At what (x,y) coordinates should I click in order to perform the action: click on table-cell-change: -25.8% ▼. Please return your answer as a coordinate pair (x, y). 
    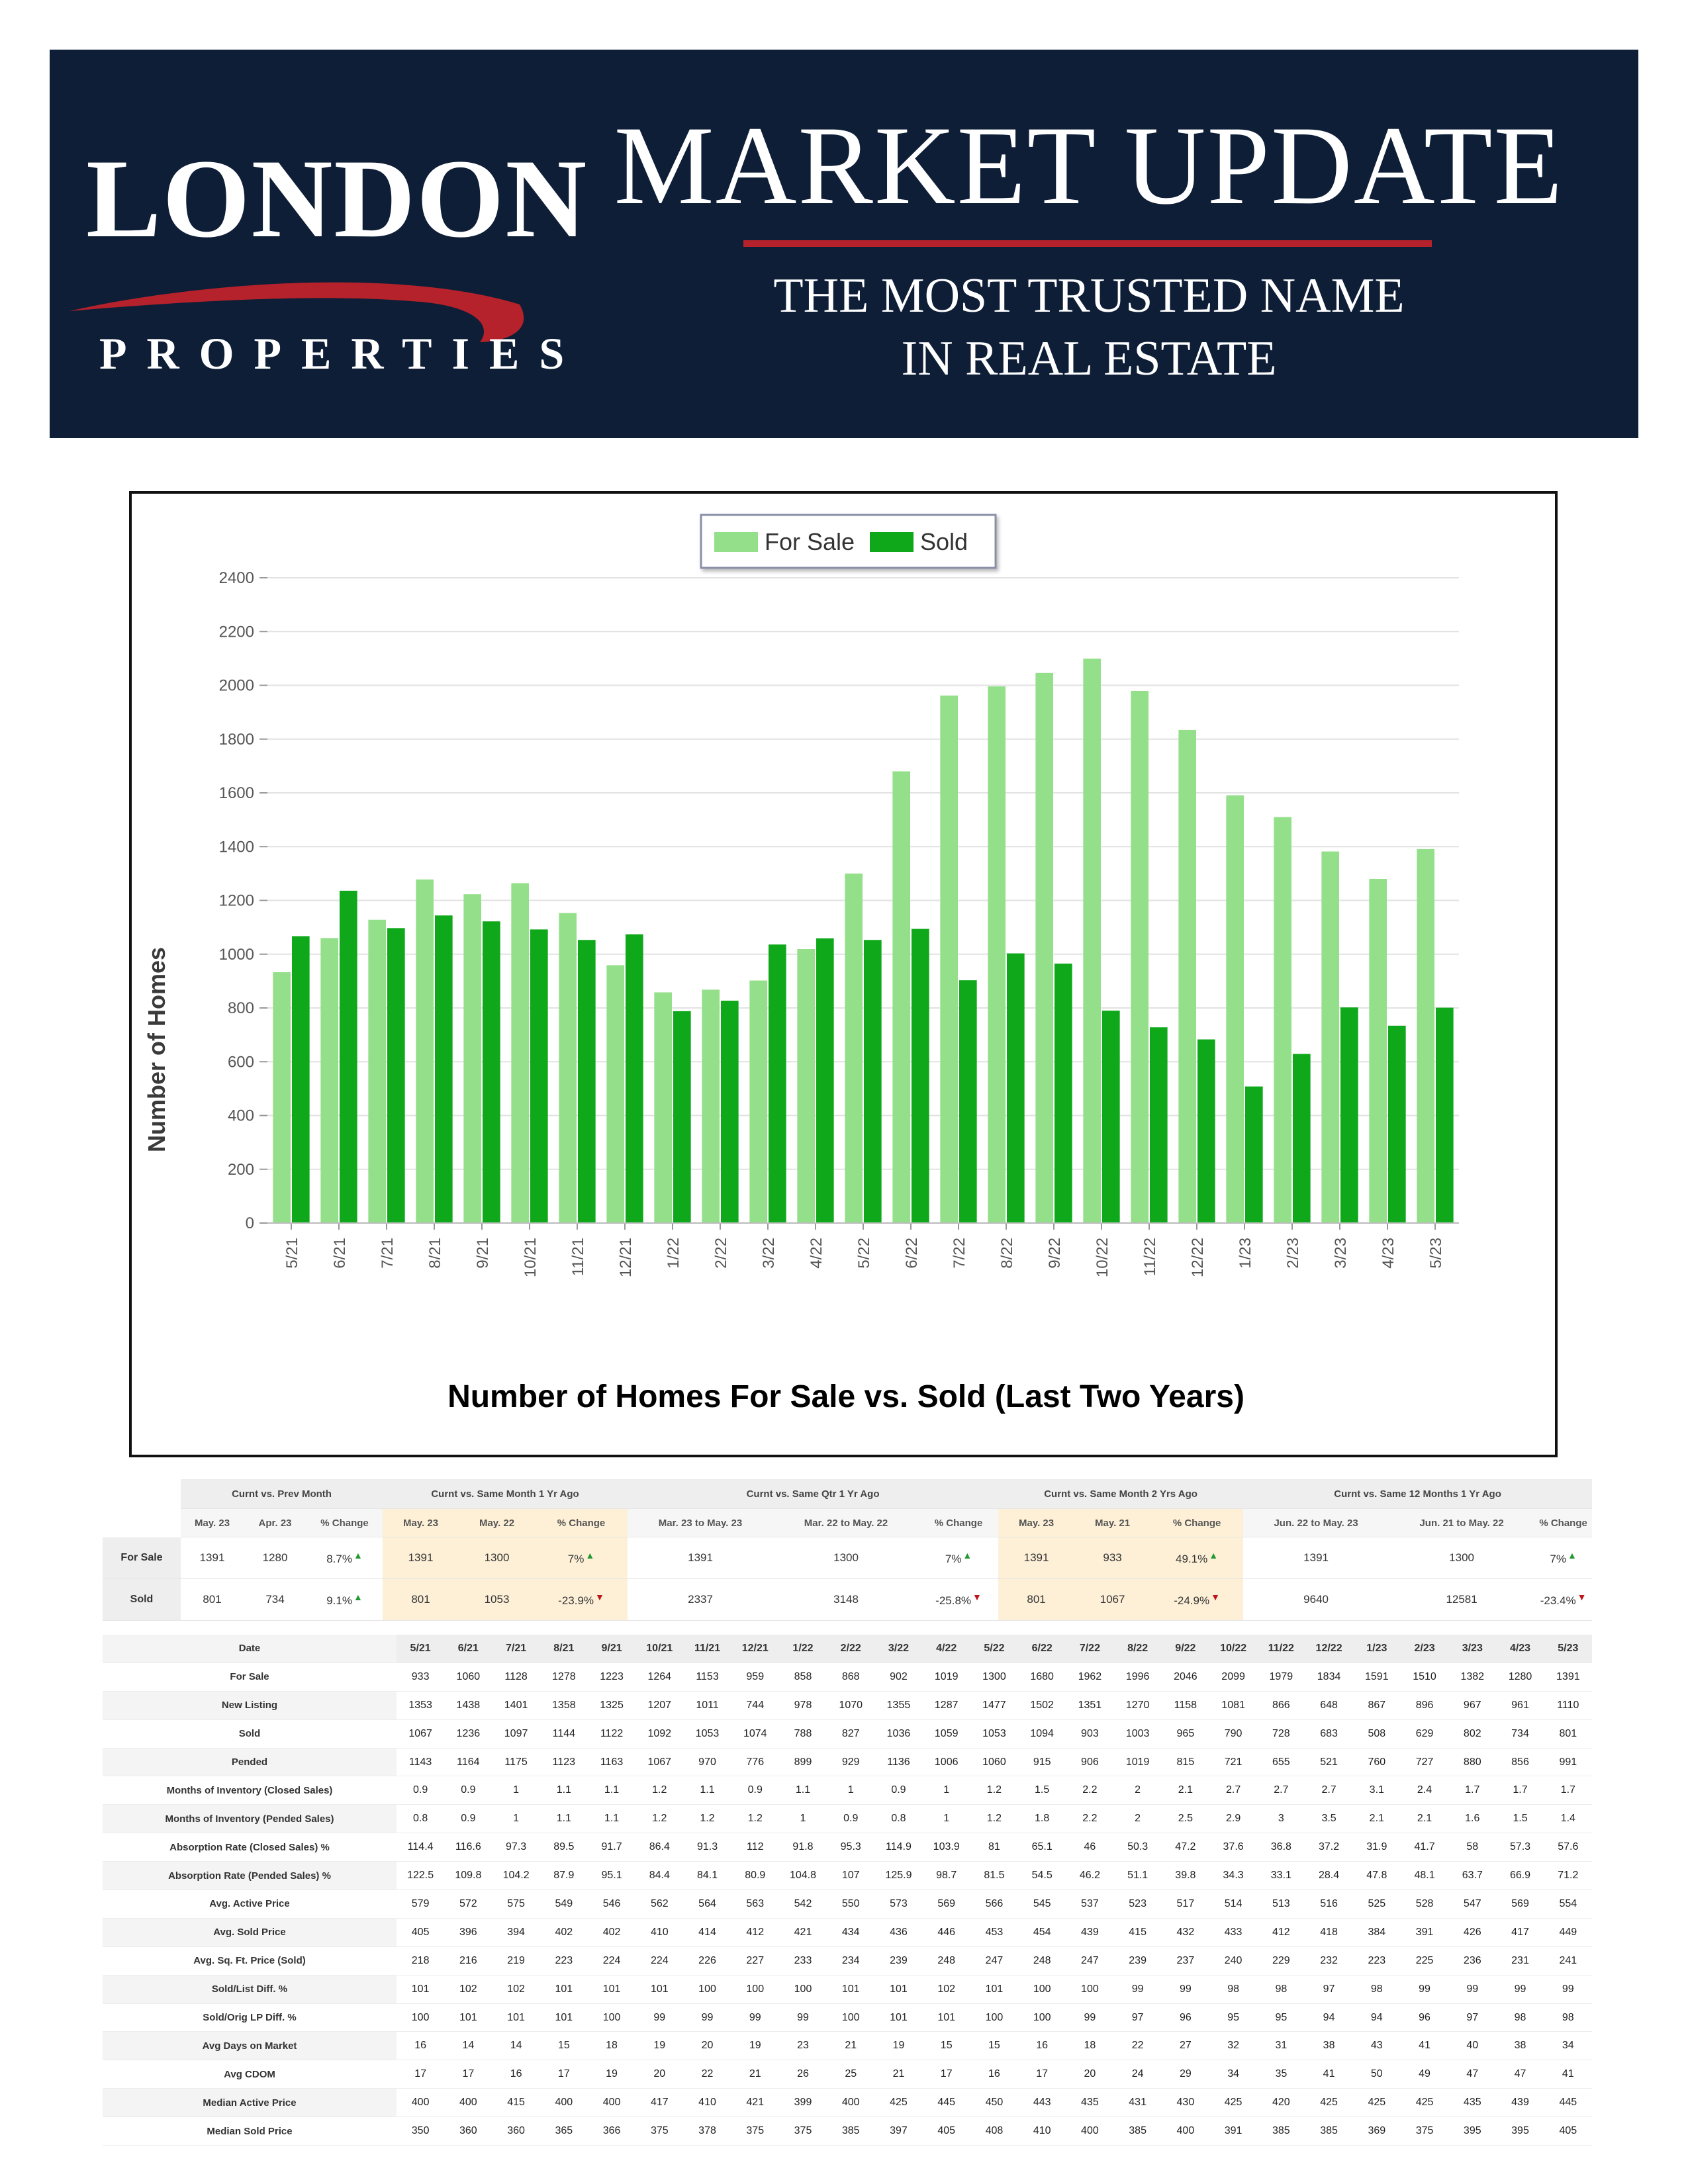
    Looking at the image, I should click on (959, 1599).